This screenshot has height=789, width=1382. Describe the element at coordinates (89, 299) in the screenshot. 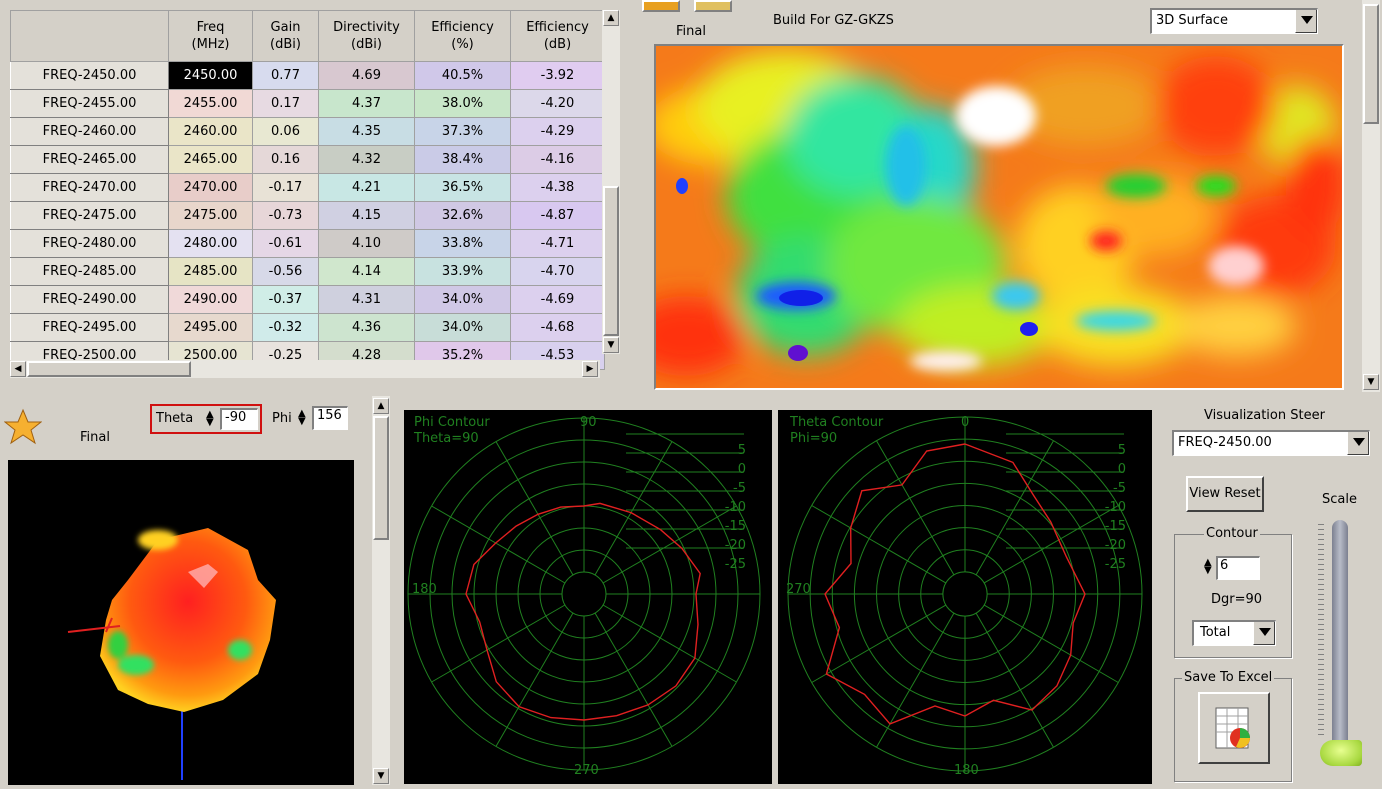

I see `row-header-button: FREQ-2490.00` at that location.